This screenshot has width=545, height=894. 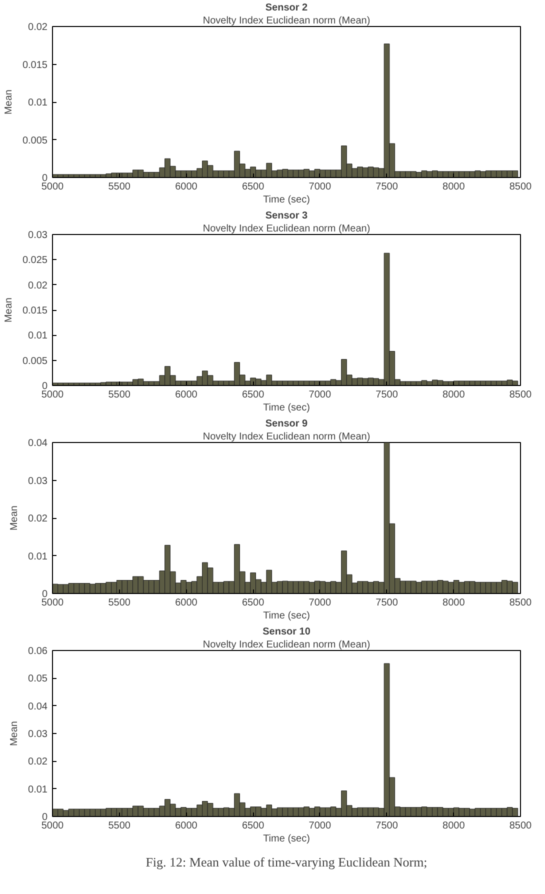 What do you see at coordinates (286, 424) in the screenshot?
I see `chart-title: Sensor 9` at bounding box center [286, 424].